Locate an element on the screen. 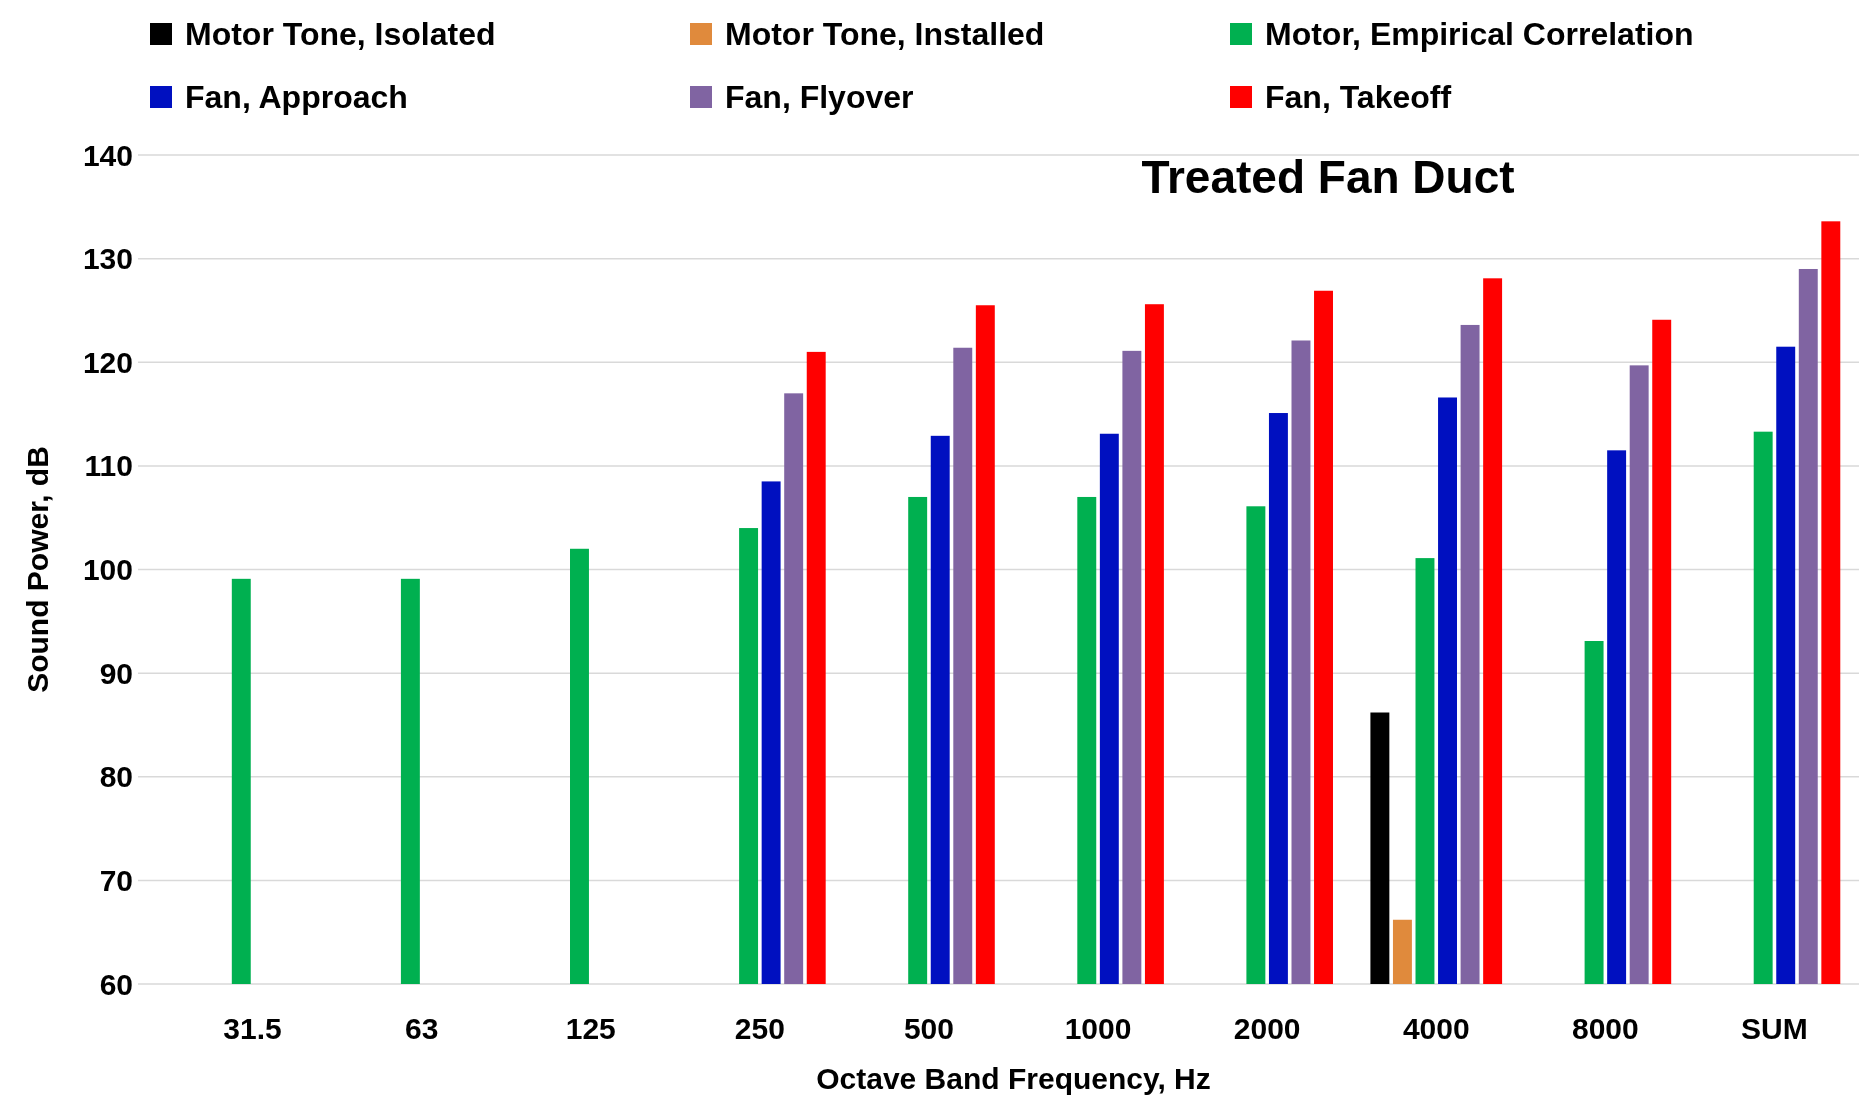 The height and width of the screenshot is (1107, 1875). y-tick-label: 100 is located at coordinates (107, 569).